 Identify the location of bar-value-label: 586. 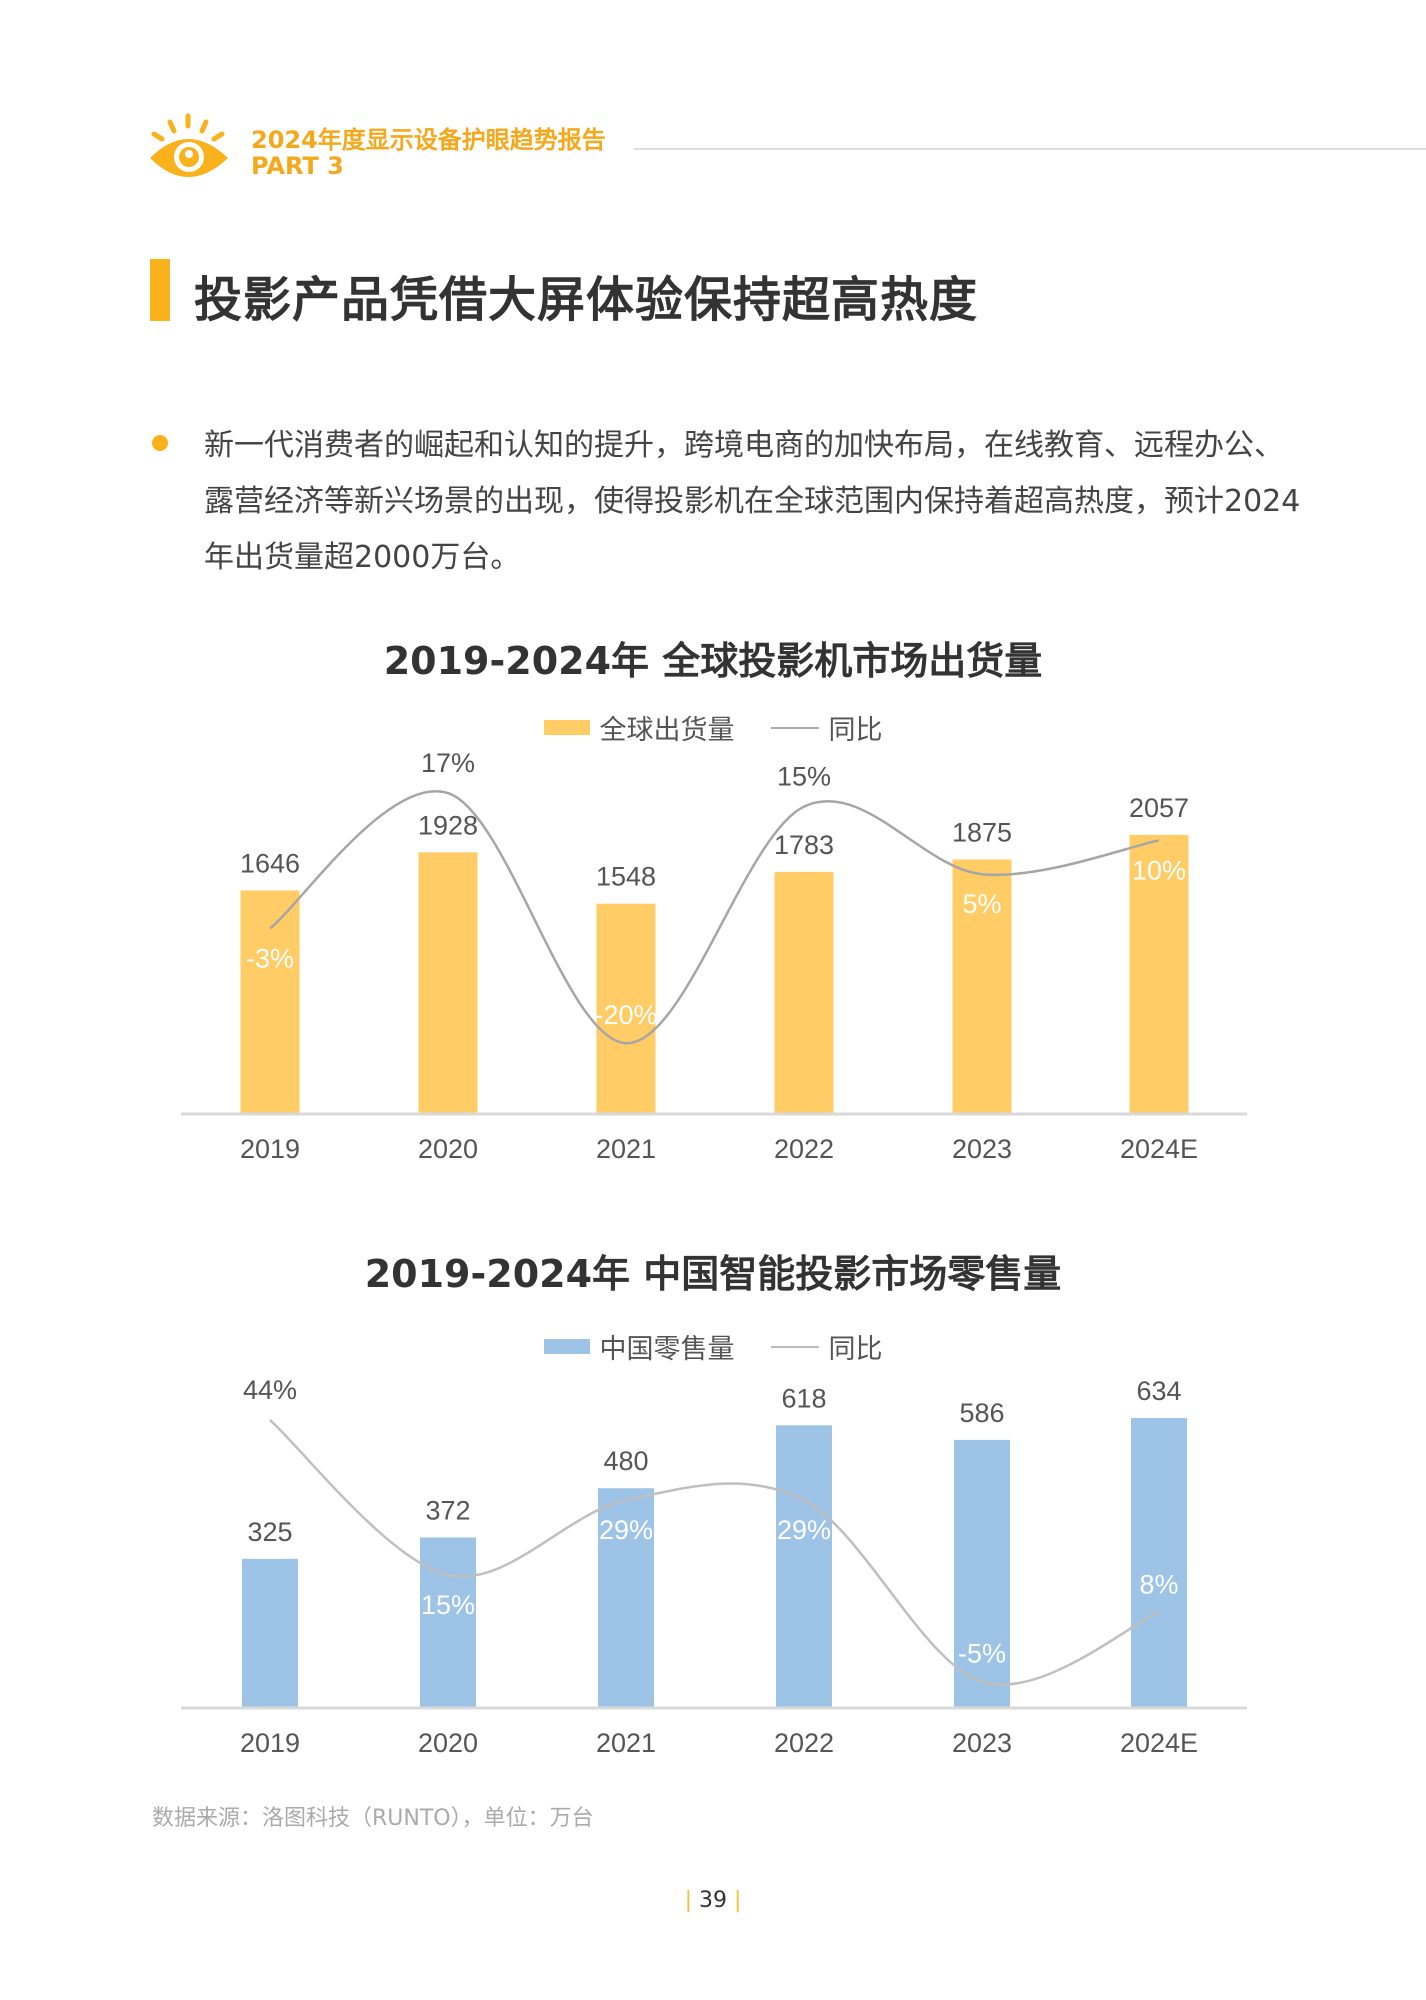
(981, 1413).